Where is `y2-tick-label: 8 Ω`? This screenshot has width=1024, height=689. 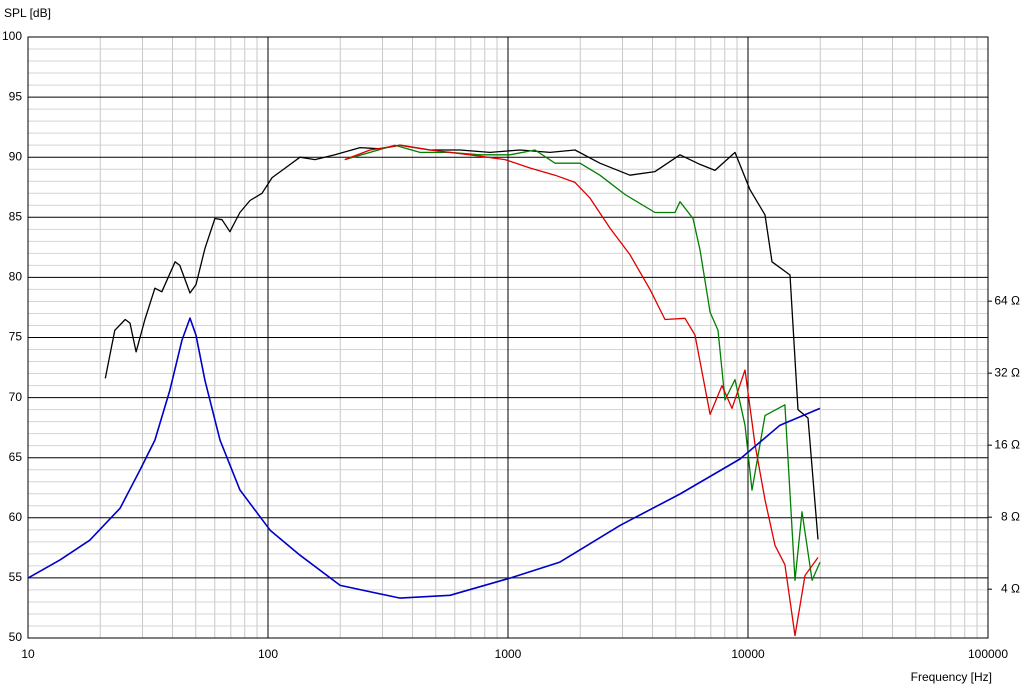
y2-tick-label: 8 Ω is located at coordinates (1010, 516).